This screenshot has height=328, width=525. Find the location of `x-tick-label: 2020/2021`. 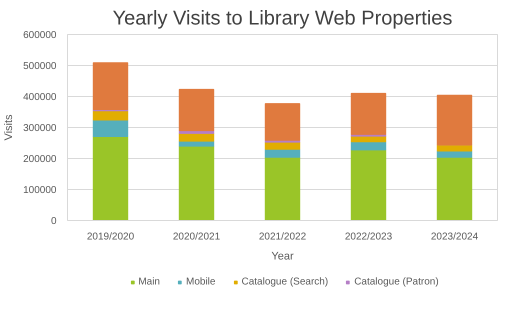

x-tick-label: 2020/2021 is located at coordinates (196, 237).